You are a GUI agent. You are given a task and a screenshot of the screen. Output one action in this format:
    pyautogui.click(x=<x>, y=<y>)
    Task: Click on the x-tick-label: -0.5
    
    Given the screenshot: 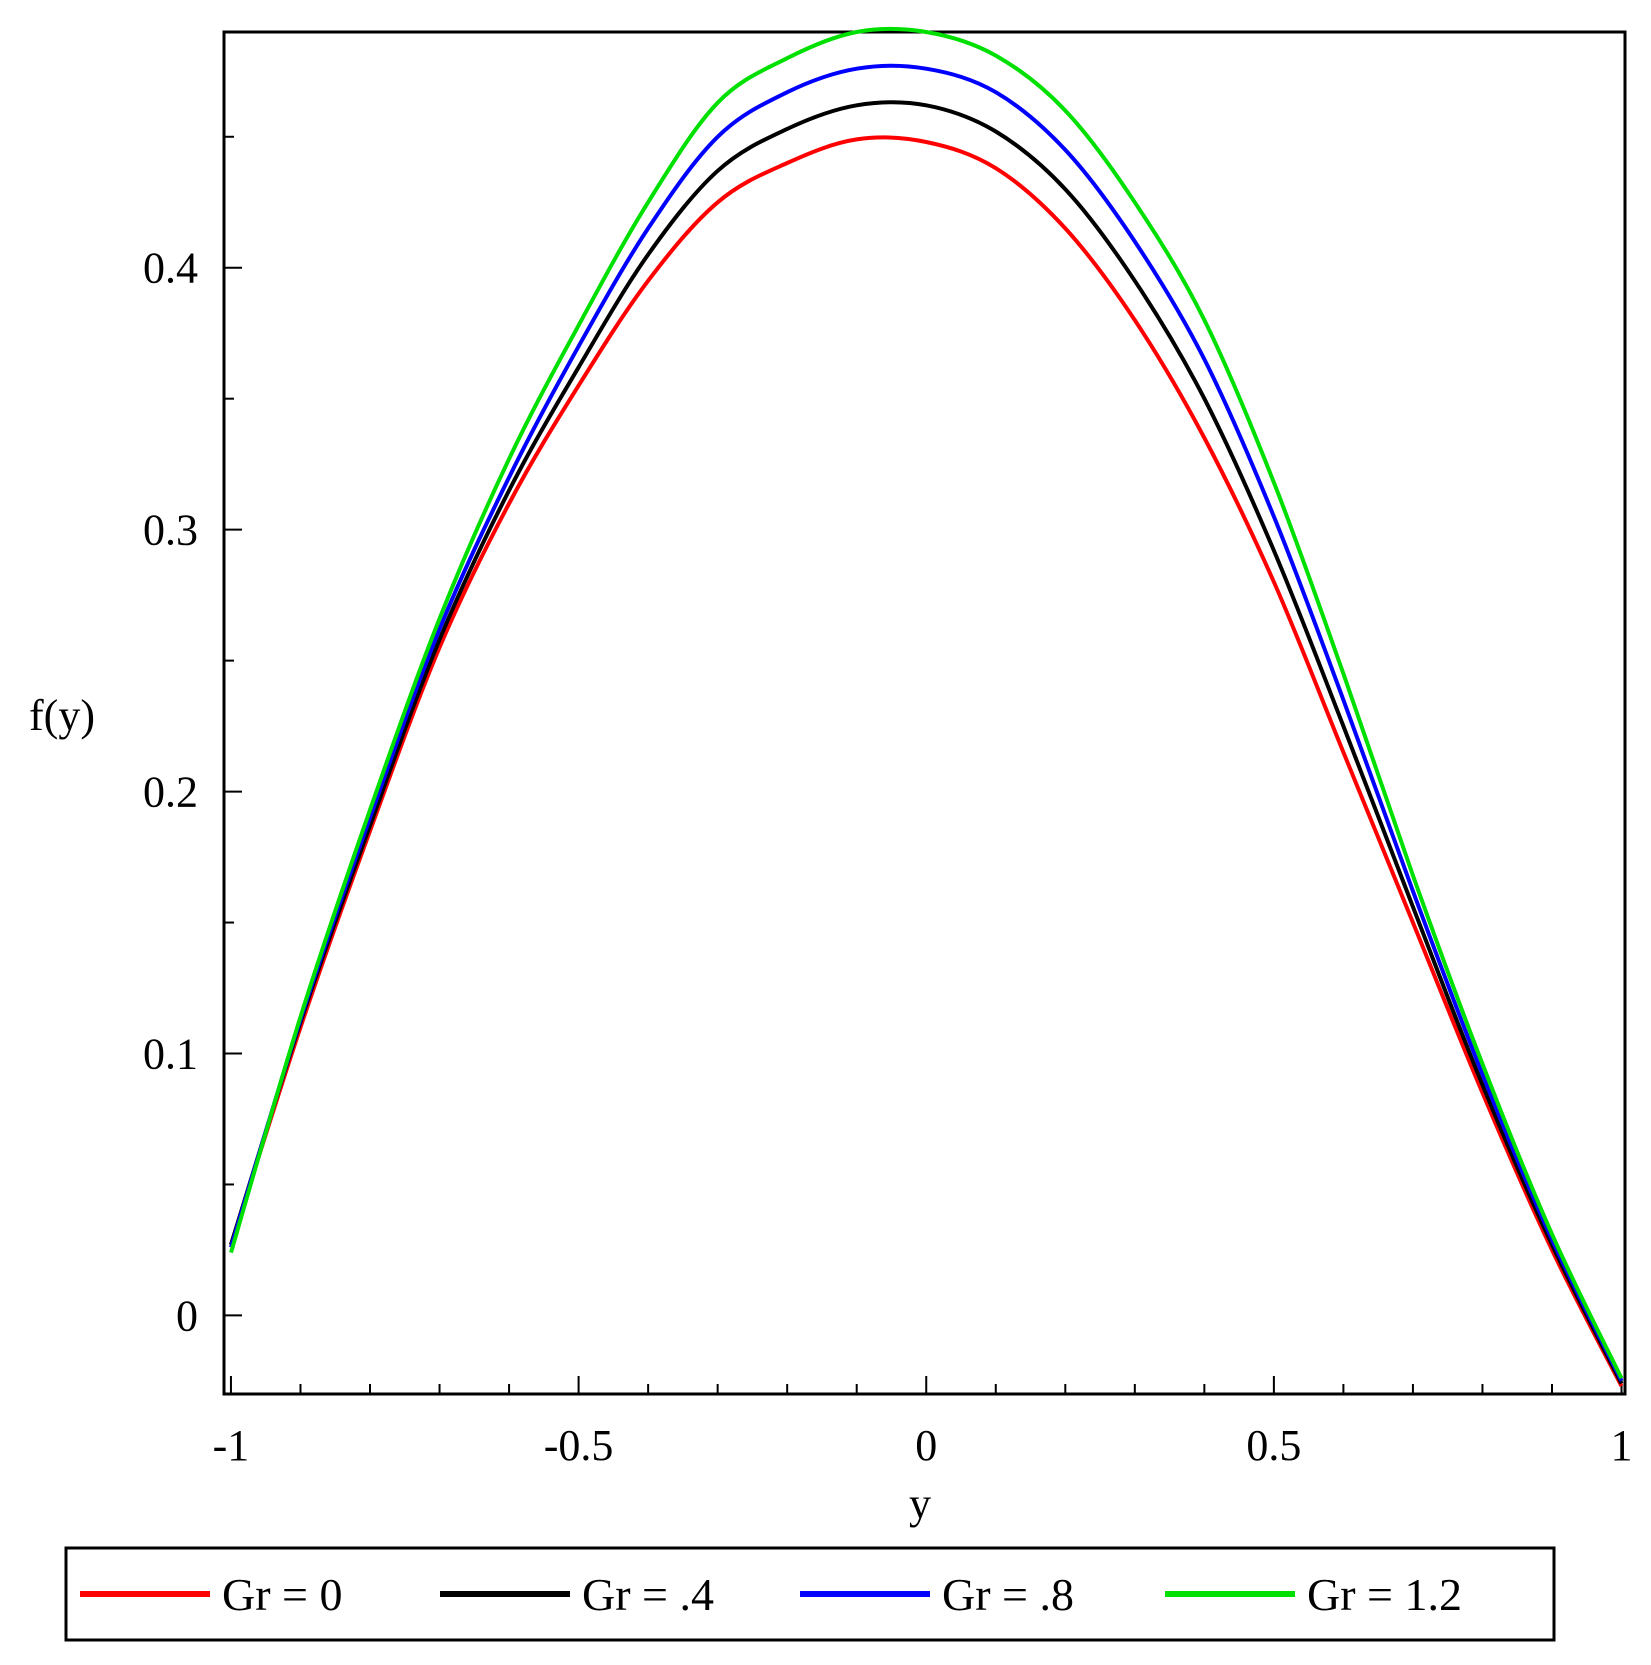 What is the action you would take?
    pyautogui.click(x=579, y=1445)
    